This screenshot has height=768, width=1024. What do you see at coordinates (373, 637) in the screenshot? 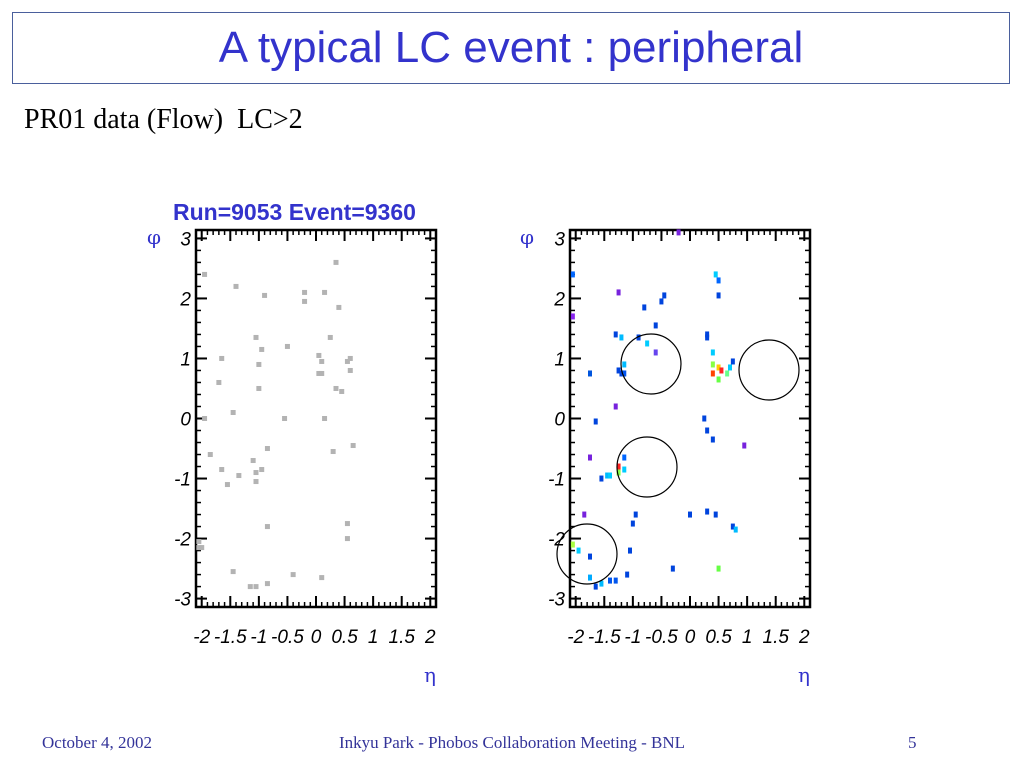
I see `x-tick-label: 1` at bounding box center [373, 637].